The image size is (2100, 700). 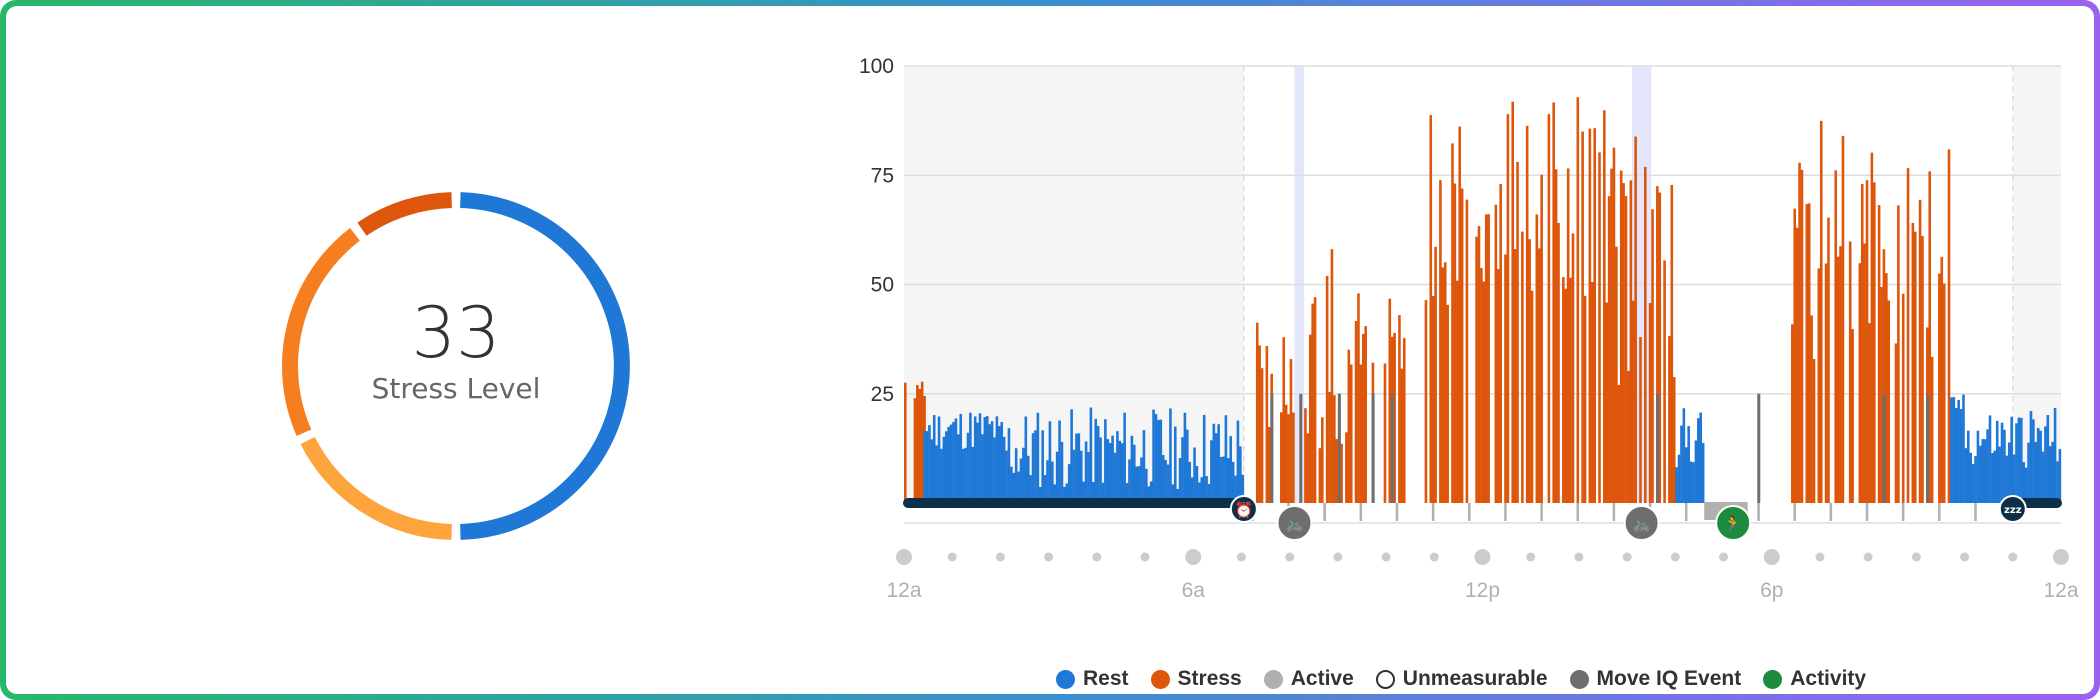 I want to click on alarm-clock-icon, so click(x=1243, y=509).